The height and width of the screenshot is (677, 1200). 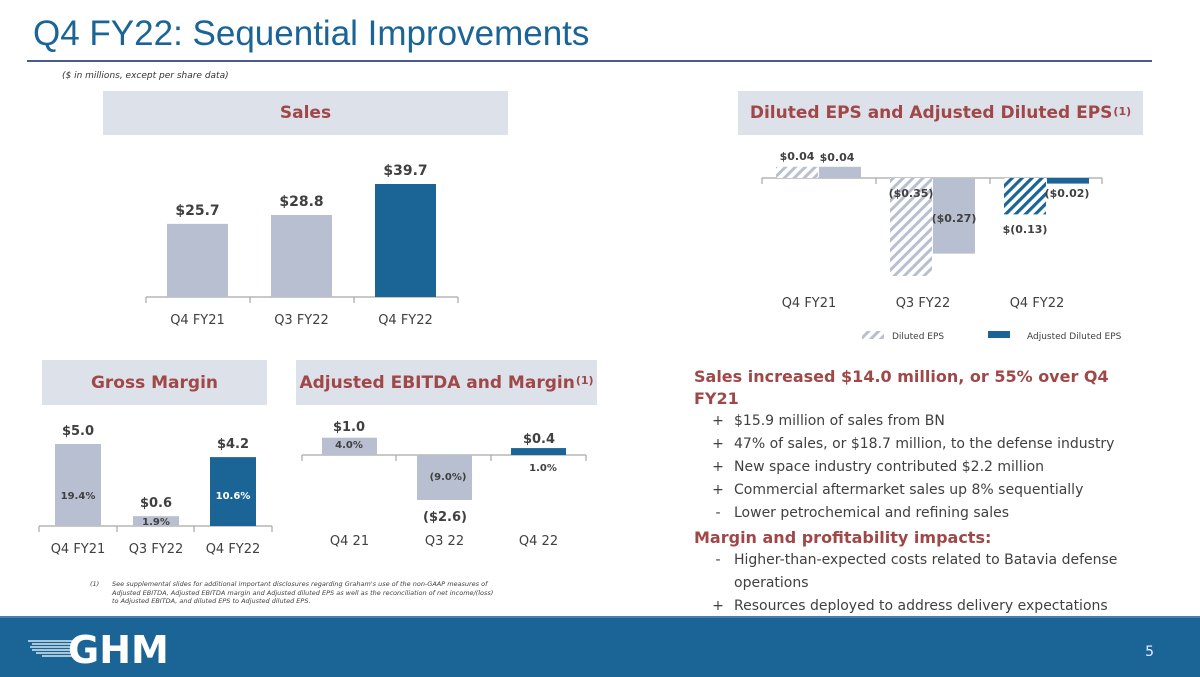 What do you see at coordinates (600, 646) in the screenshot?
I see `footer-bar` at bounding box center [600, 646].